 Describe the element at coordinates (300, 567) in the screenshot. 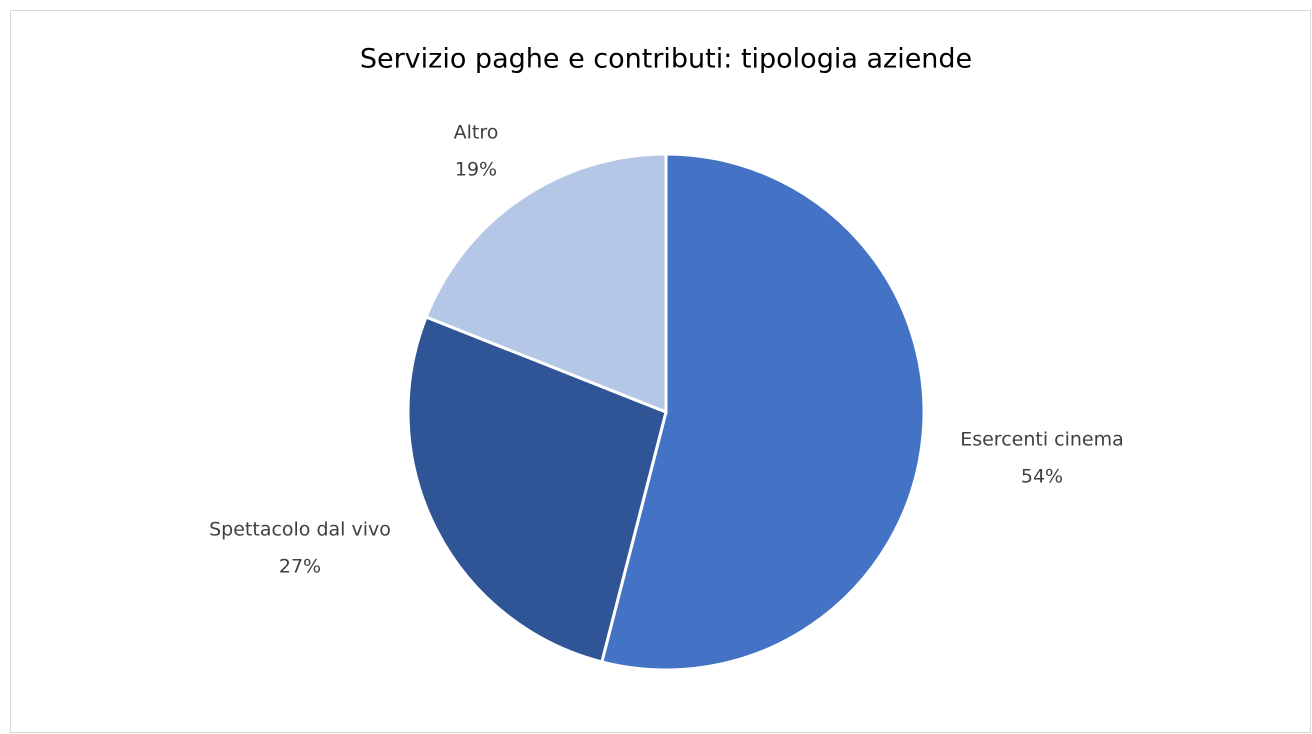

I see `slice-value-label: 27%` at that location.